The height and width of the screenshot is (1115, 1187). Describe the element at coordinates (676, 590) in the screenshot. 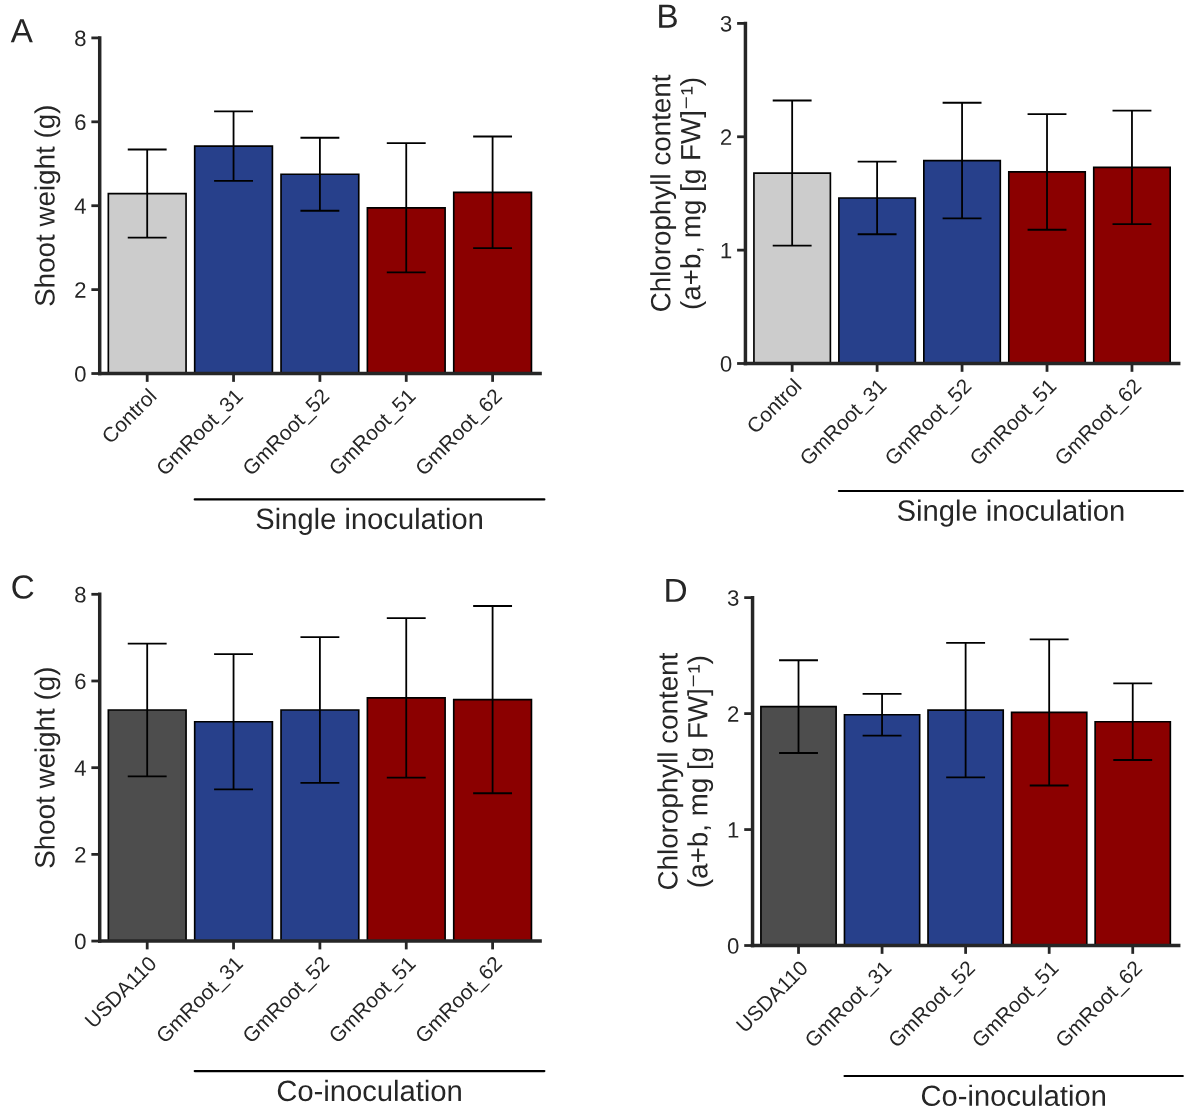

I see `chart-title: D` at that location.